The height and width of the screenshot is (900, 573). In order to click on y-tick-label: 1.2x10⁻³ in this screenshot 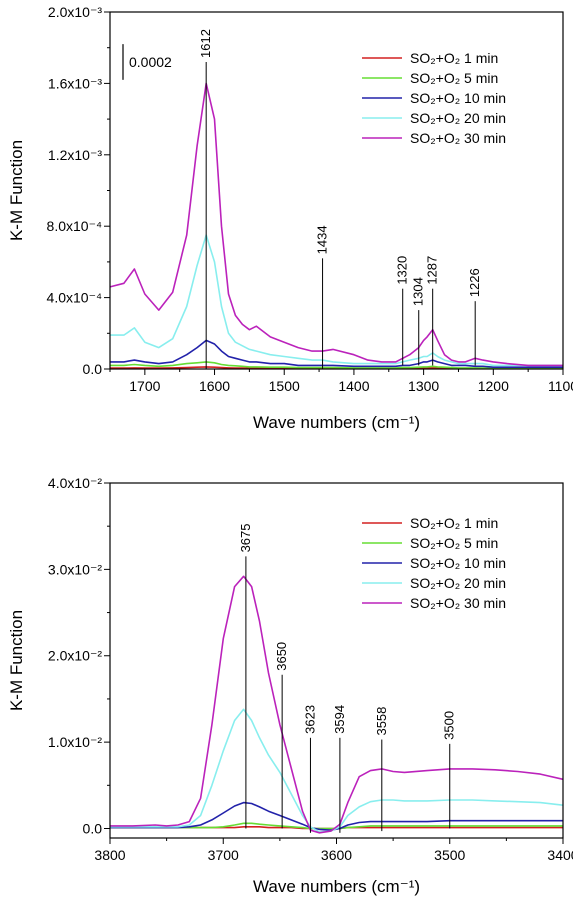, I will do `click(75, 155)`.